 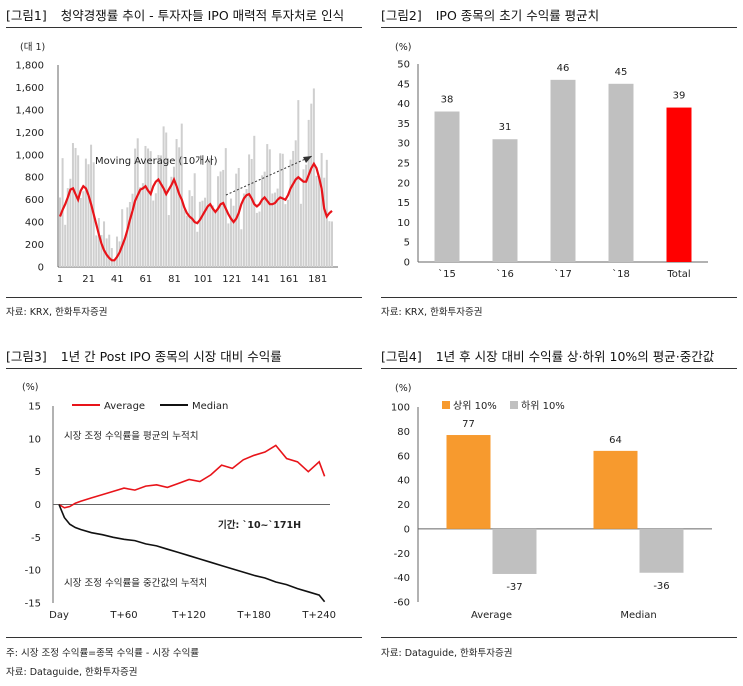 What do you see at coordinates (30, 387) in the screenshot?
I see `chart3-unit-label: (%)` at bounding box center [30, 387].